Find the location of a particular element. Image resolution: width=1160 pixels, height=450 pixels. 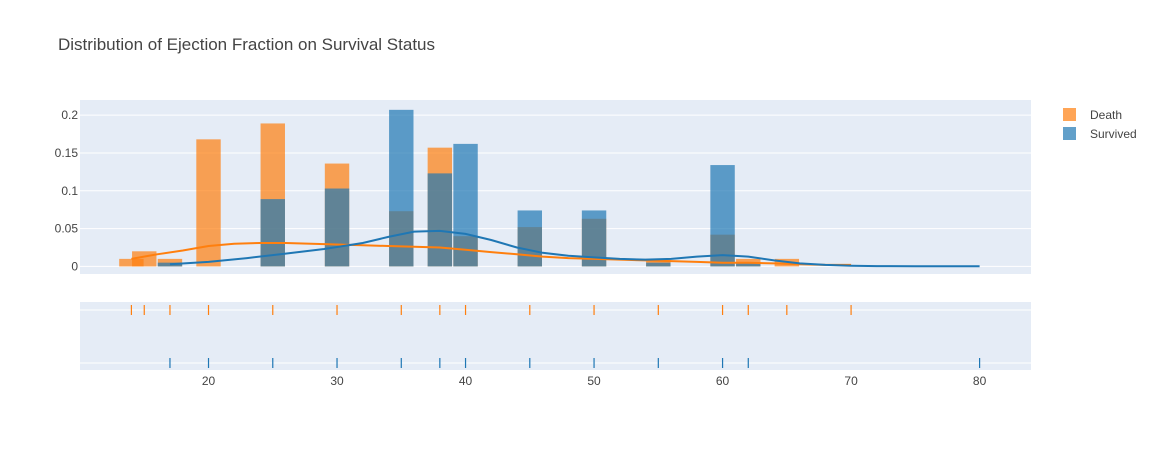

x-tick-label: 80 is located at coordinates (980, 381).